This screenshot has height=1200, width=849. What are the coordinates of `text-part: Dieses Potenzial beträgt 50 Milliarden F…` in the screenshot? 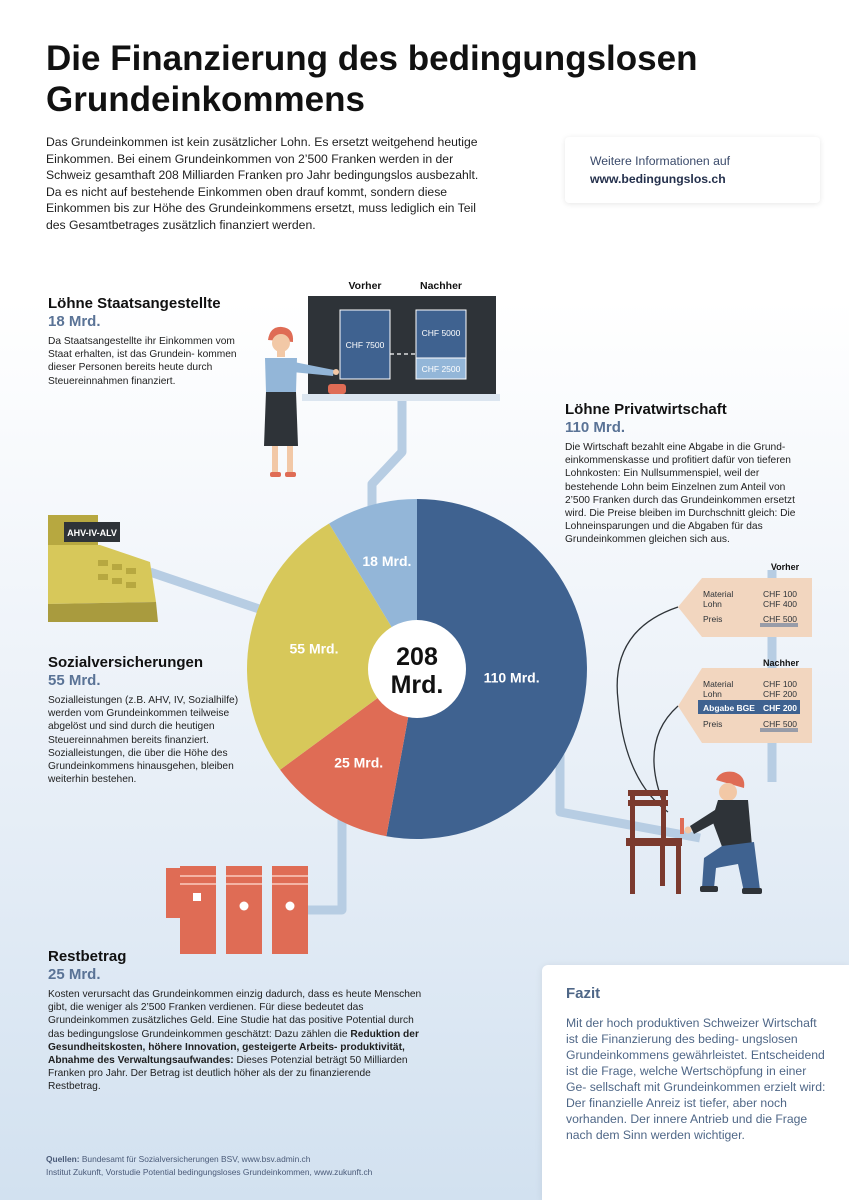 It's located at (228, 1074).